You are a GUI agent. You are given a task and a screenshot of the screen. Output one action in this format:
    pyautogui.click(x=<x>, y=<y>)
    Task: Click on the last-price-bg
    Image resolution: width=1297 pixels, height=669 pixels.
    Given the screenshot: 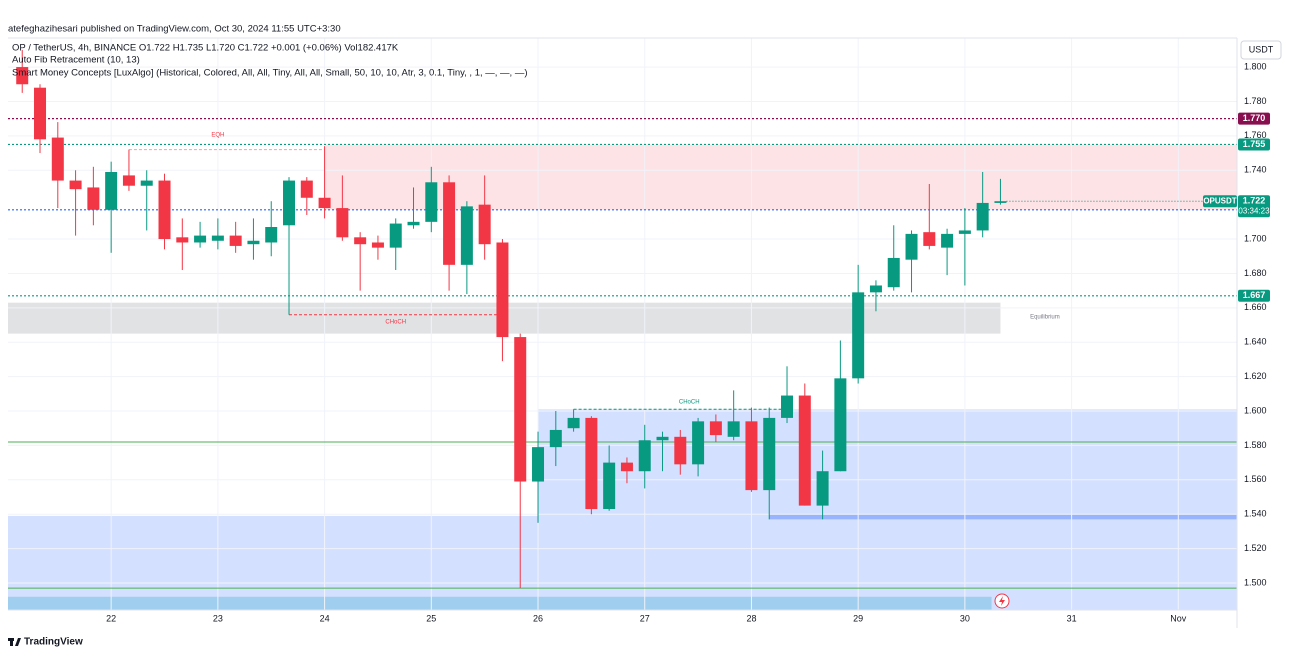 What is the action you would take?
    pyautogui.click(x=1254, y=206)
    